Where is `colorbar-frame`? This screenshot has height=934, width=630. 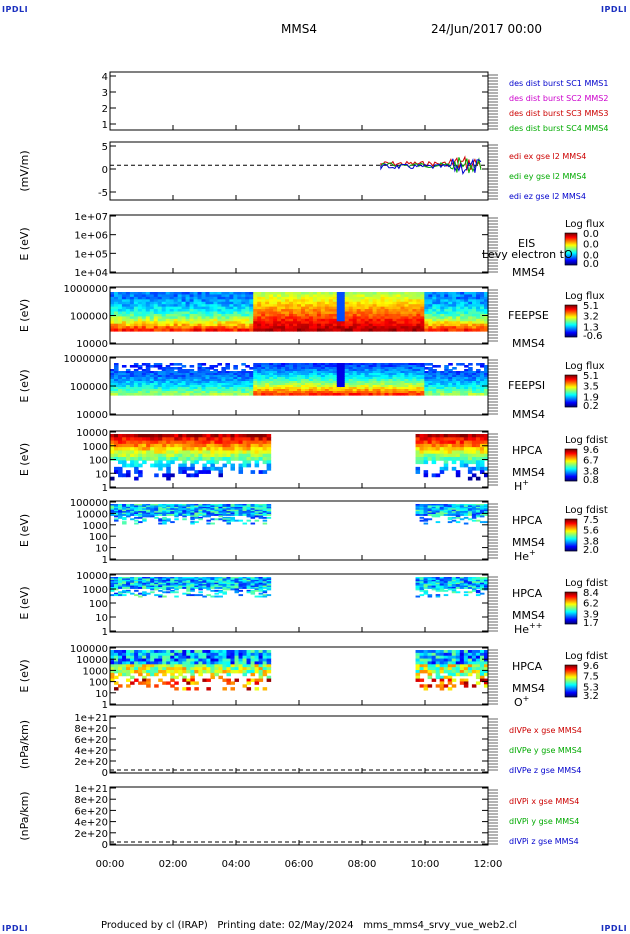 colorbar-frame is located at coordinates (571, 391).